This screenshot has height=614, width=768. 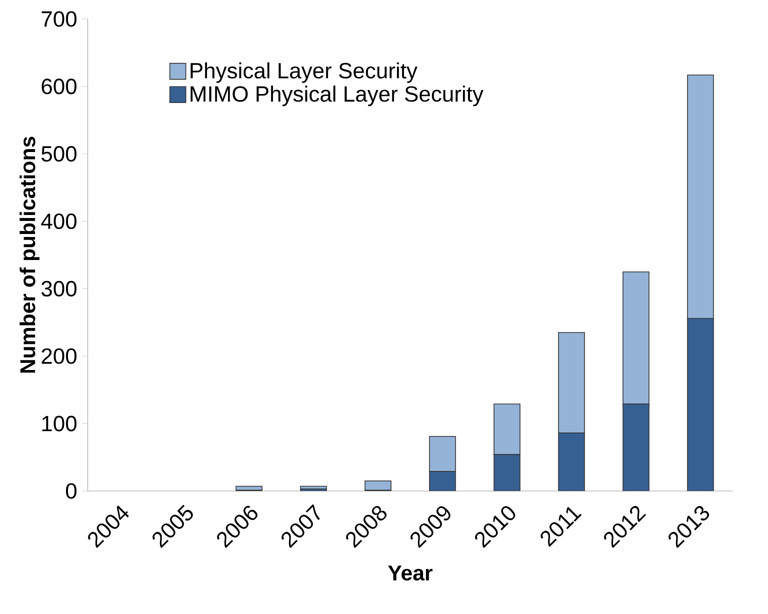 I want to click on y-tick-label: 0, so click(x=71, y=491).